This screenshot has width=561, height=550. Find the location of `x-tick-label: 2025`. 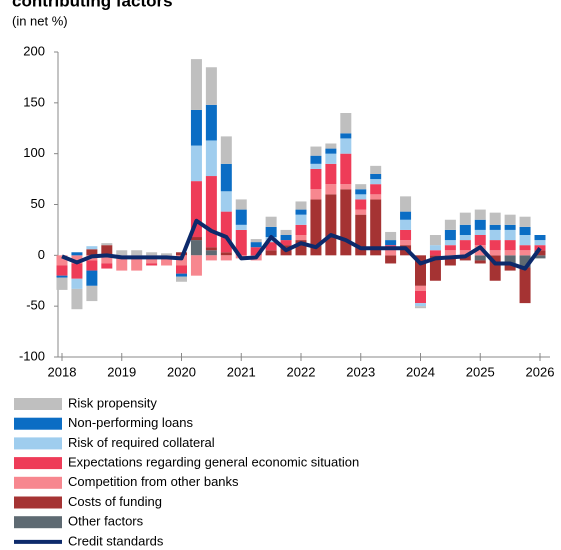

x-tick-label: 2025 is located at coordinates (480, 371).